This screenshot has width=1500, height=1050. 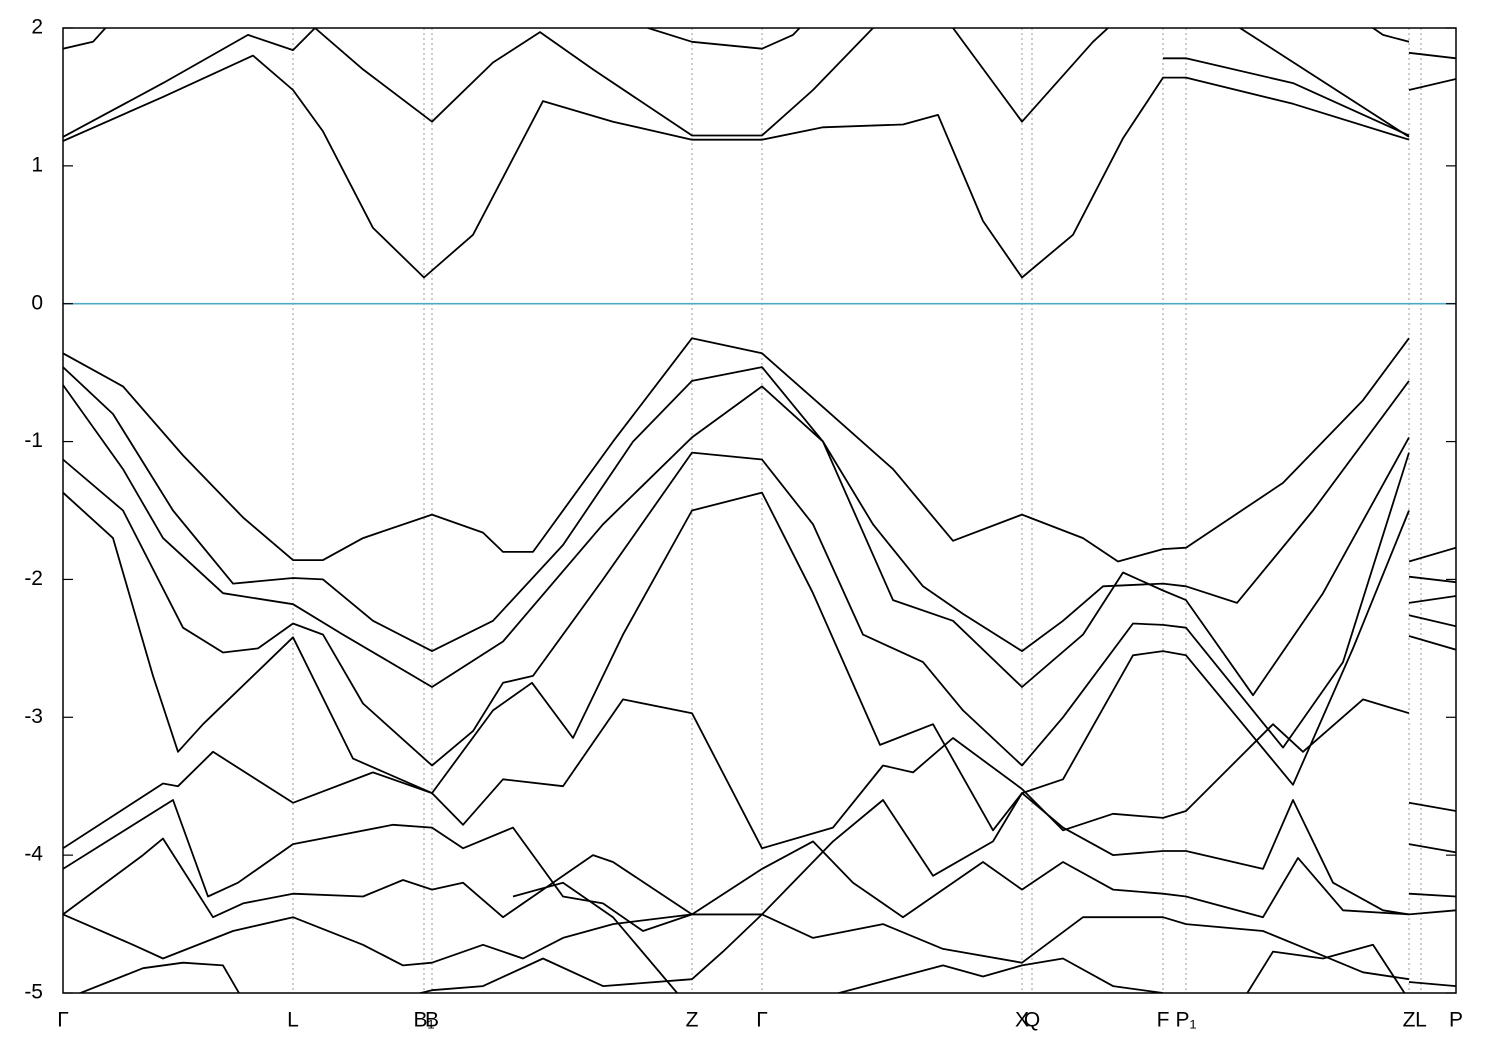 What do you see at coordinates (33, 578) in the screenshot?
I see `y-tick-label: -2` at bounding box center [33, 578].